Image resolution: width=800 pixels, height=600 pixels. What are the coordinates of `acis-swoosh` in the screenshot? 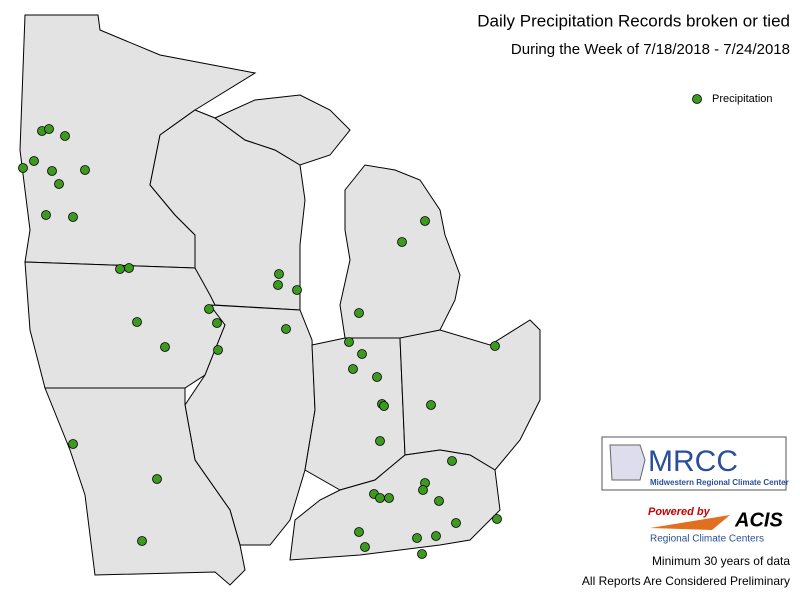 It's located at (690, 522).